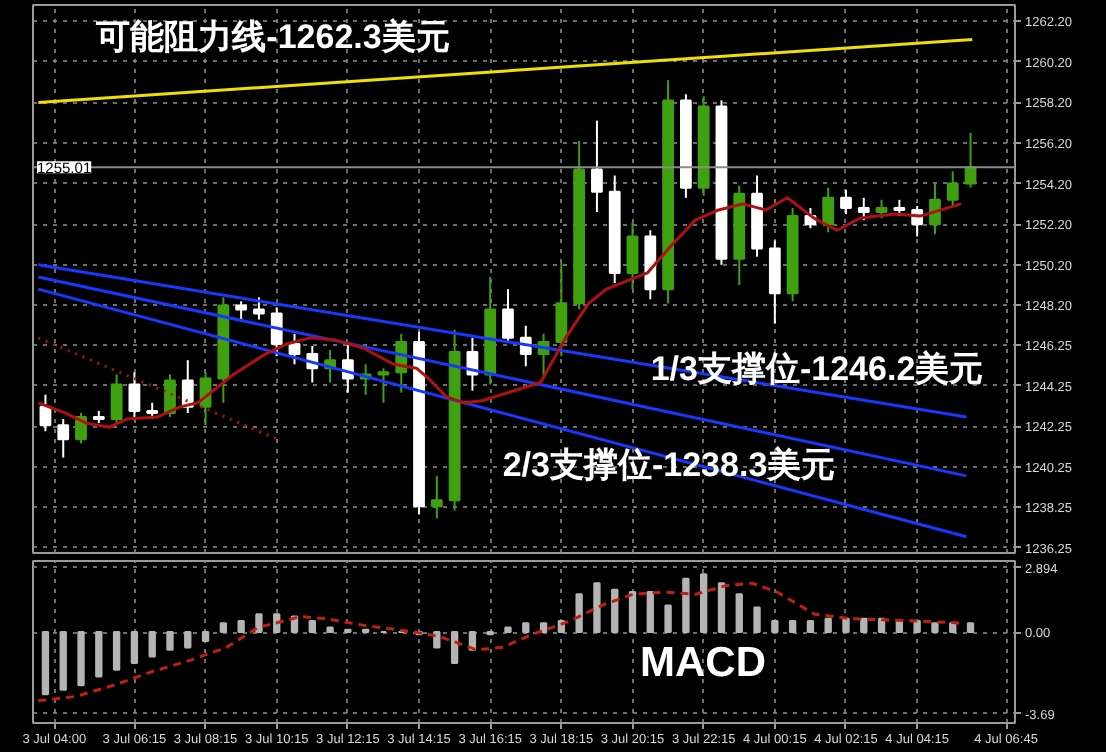 The image size is (1106, 752). What do you see at coordinates (272, 37) in the screenshot?
I see `annotation: 可能阻力线-1262.3美元` at bounding box center [272, 37].